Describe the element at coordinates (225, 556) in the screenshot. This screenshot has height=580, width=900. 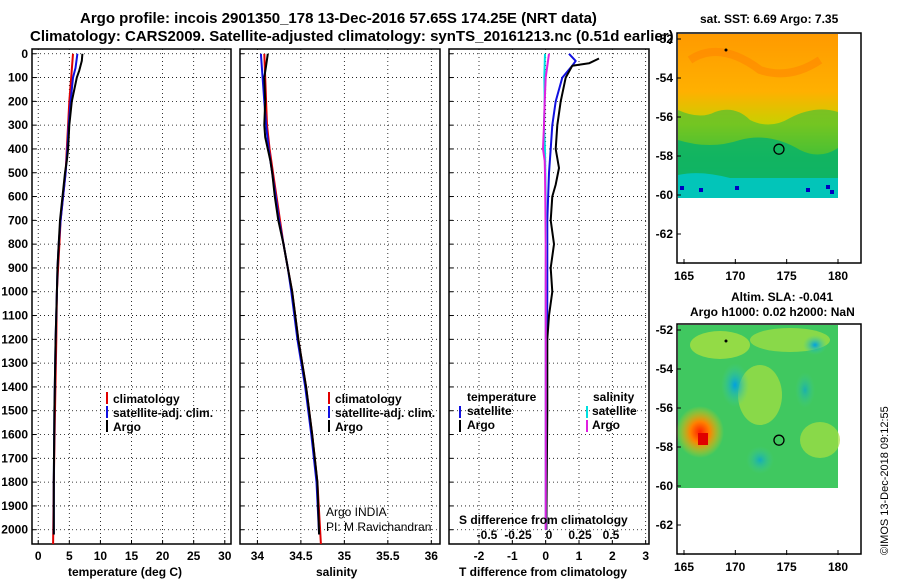
I see `x-tick-label: 30` at that location.